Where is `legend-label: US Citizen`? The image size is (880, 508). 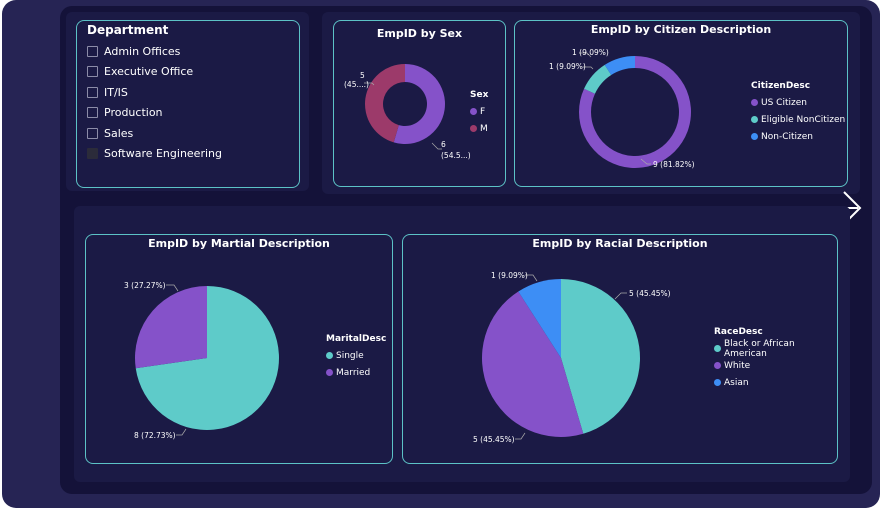 legend-label: US Citizen is located at coordinates (784, 102).